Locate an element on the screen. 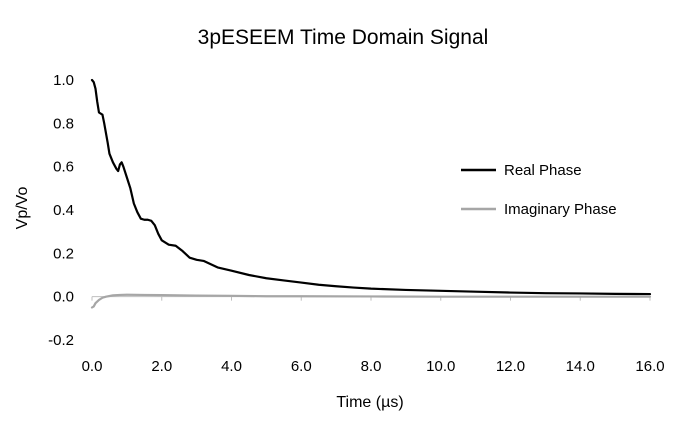  y-tick-label: 0.6 is located at coordinates (63, 167).